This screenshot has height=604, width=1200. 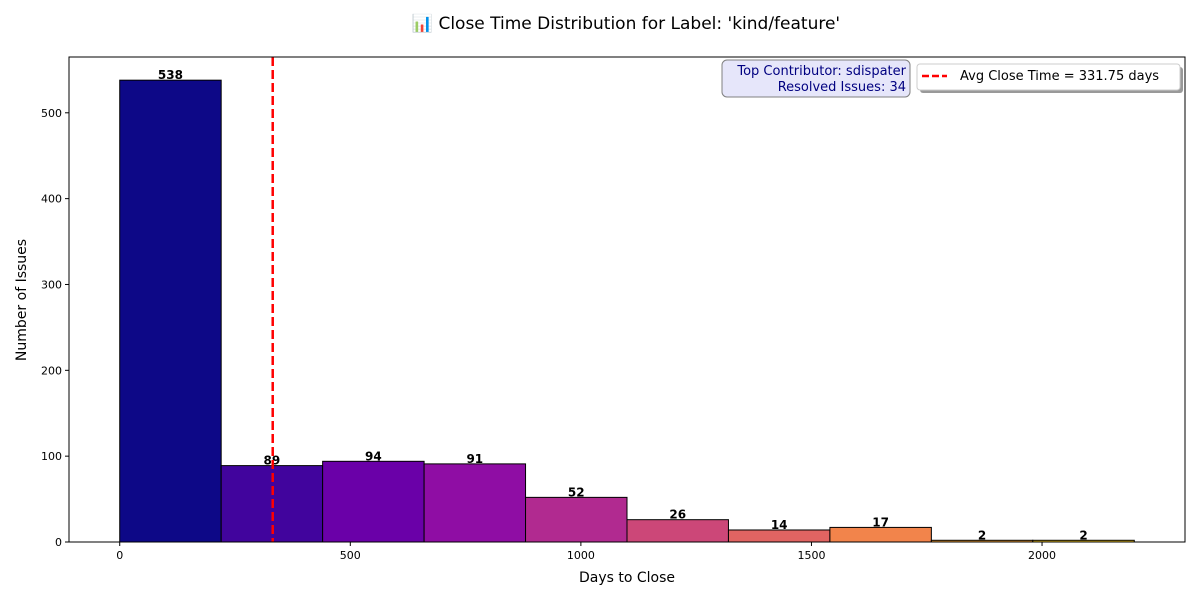 What do you see at coordinates (119, 555) in the screenshot?
I see `x-tick-label: 0` at bounding box center [119, 555].